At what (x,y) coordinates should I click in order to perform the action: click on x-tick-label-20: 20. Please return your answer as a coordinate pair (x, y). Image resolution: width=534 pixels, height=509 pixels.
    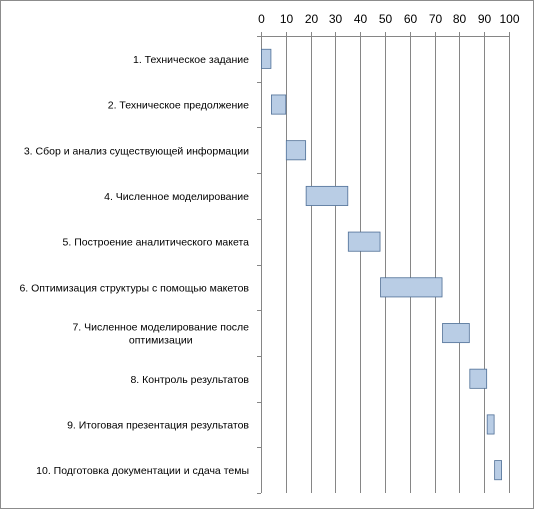
    Looking at the image, I should click on (312, 19).